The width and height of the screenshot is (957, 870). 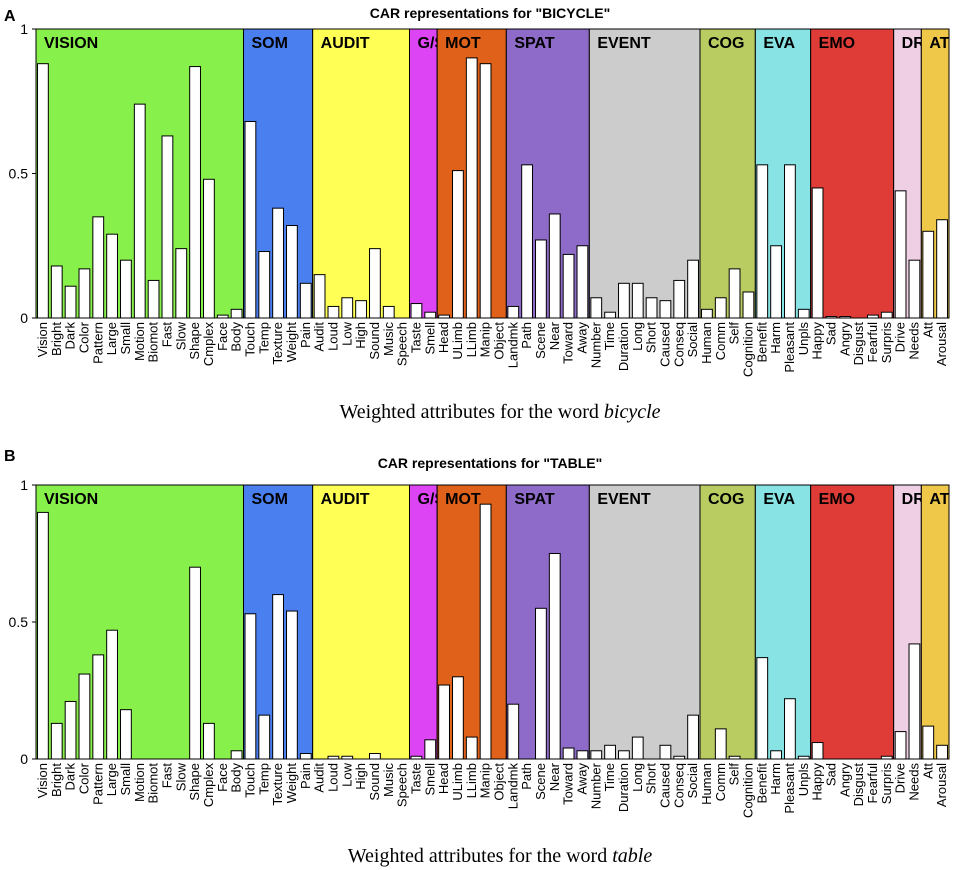 I want to click on domain-band-event, so click(x=644, y=173).